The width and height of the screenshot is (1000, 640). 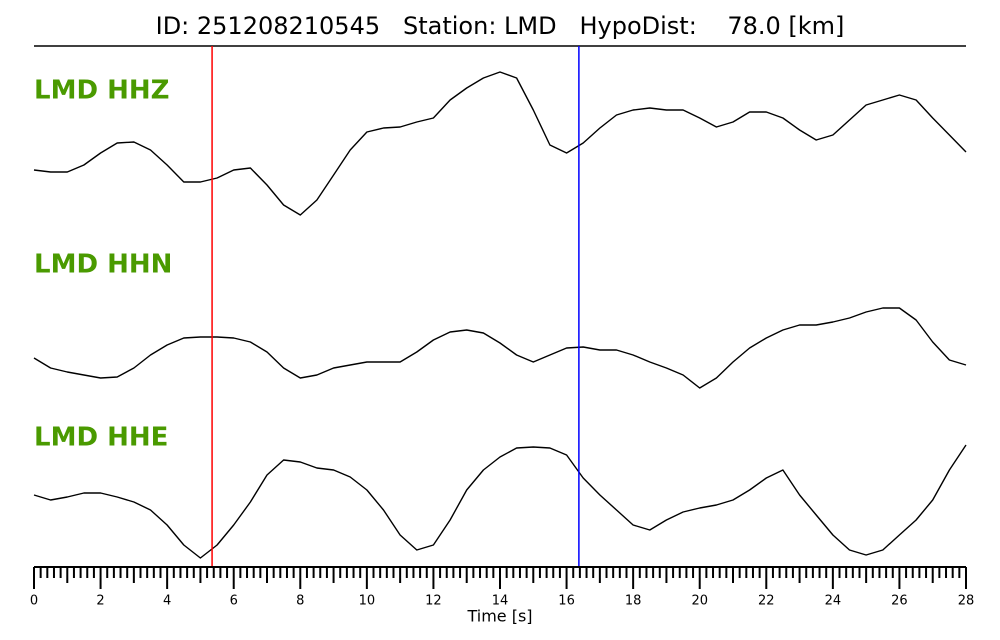 I want to click on x-tick-label: 6, so click(x=234, y=601).